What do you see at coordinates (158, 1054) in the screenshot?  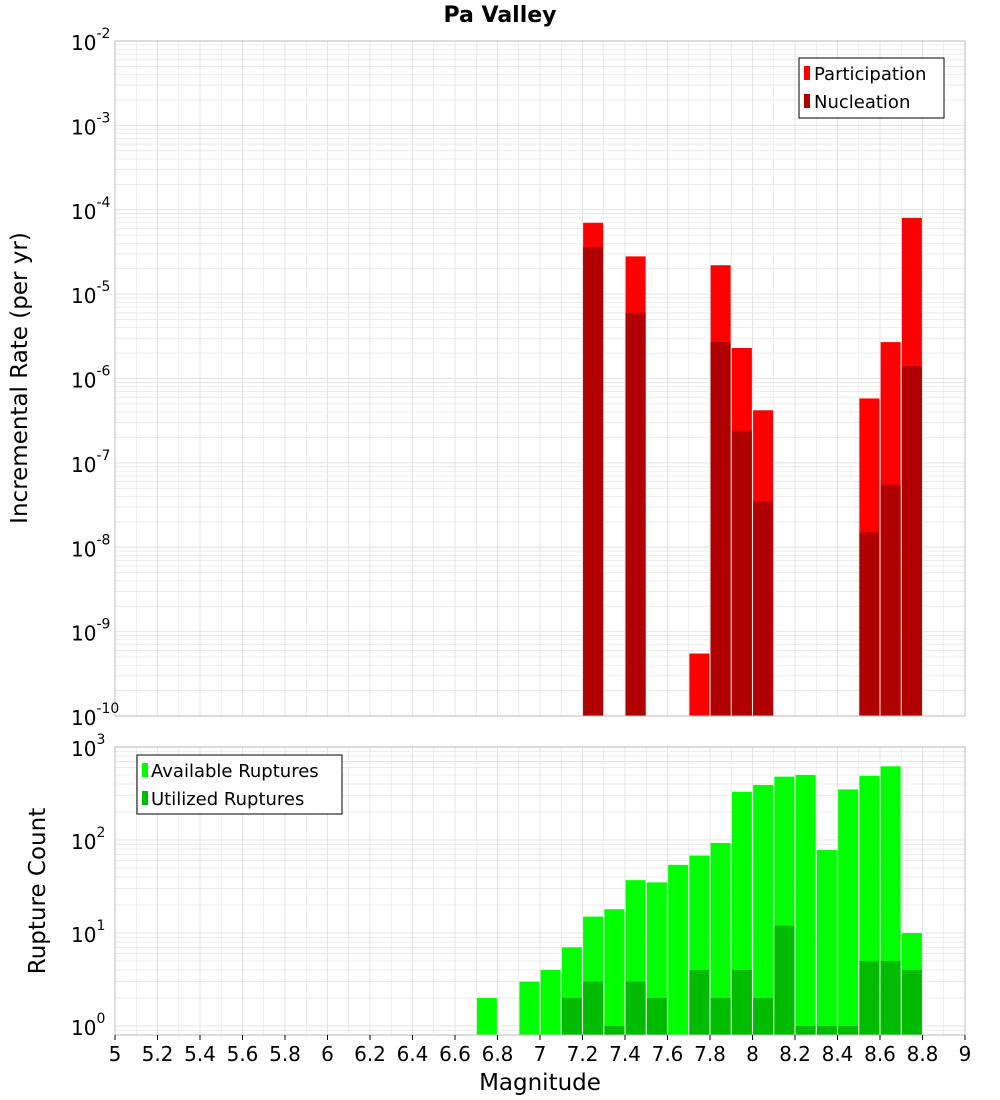 I see `x-tick-label: 5.2` at bounding box center [158, 1054].